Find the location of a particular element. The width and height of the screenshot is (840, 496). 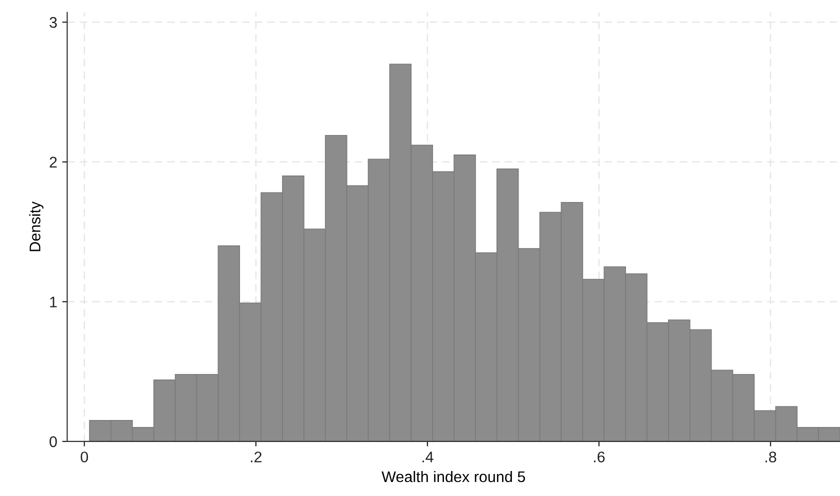

y-tick-label: 3 is located at coordinates (53, 22).